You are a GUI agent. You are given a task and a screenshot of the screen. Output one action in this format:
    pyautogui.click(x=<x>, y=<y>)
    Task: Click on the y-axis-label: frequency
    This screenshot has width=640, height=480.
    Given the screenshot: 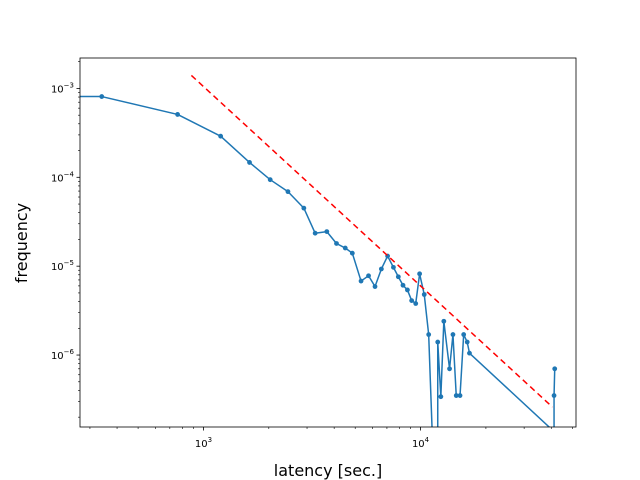 What is the action you would take?
    pyautogui.click(x=21, y=243)
    